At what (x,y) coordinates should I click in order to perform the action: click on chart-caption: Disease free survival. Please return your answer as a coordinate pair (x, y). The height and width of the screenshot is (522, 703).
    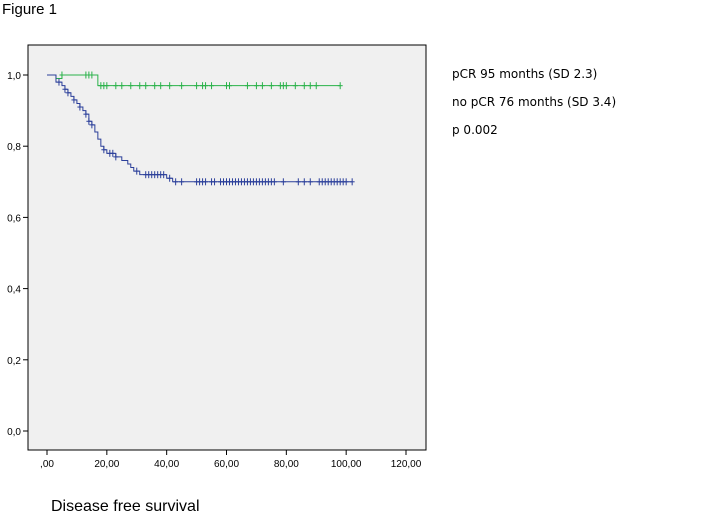
    Looking at the image, I should click on (125, 506).